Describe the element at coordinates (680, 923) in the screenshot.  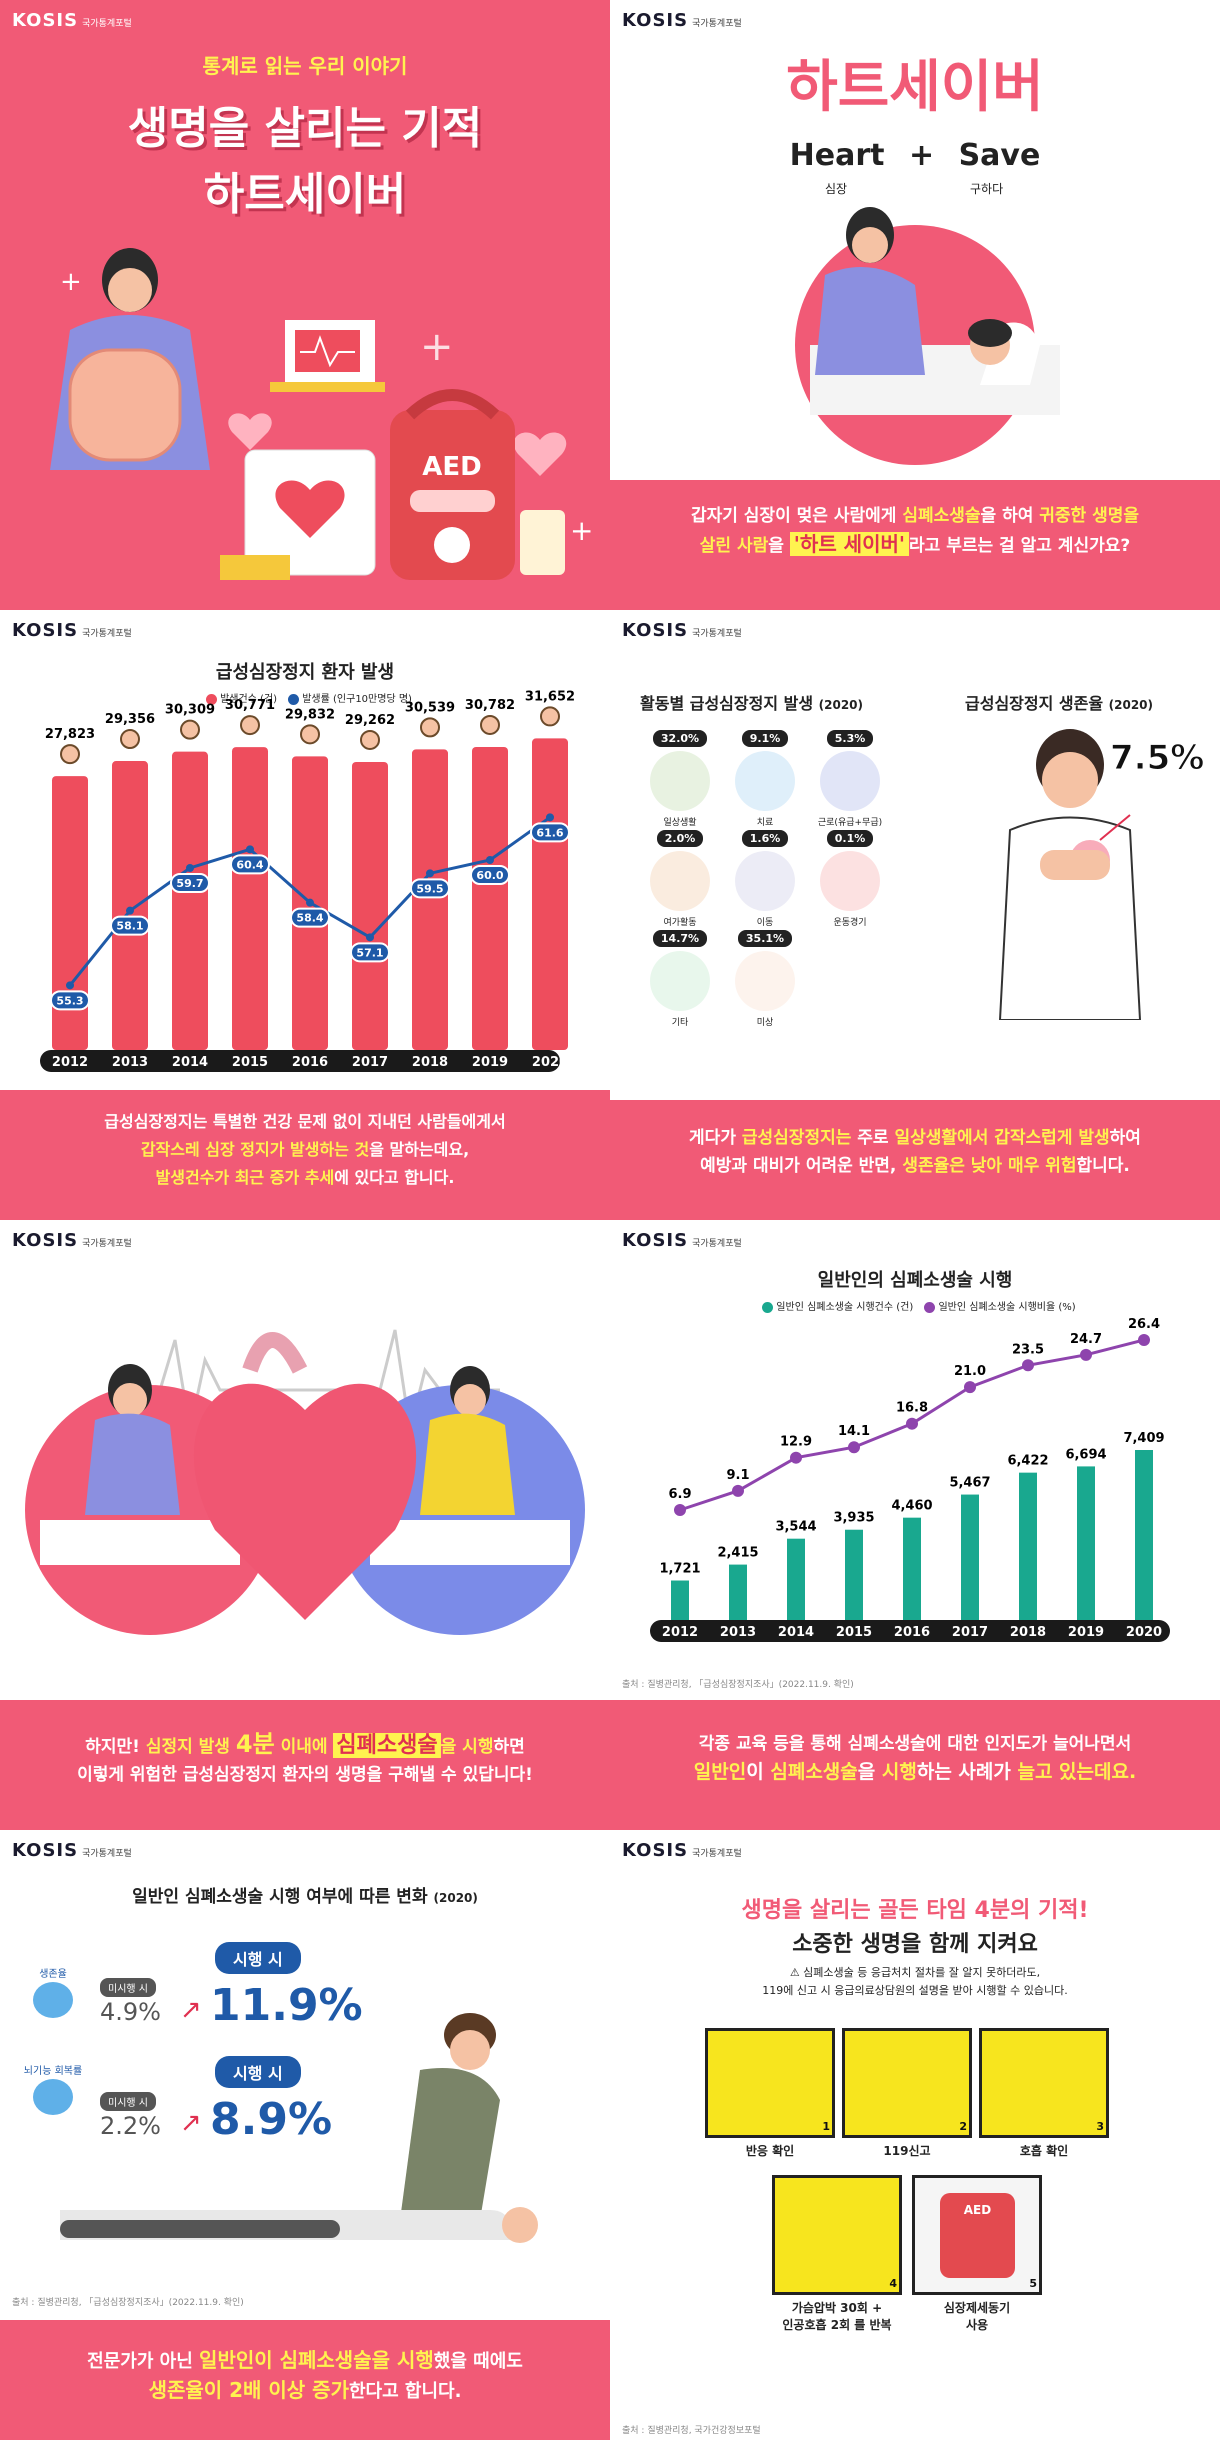
I see `activity-label: 여가활동` at that location.